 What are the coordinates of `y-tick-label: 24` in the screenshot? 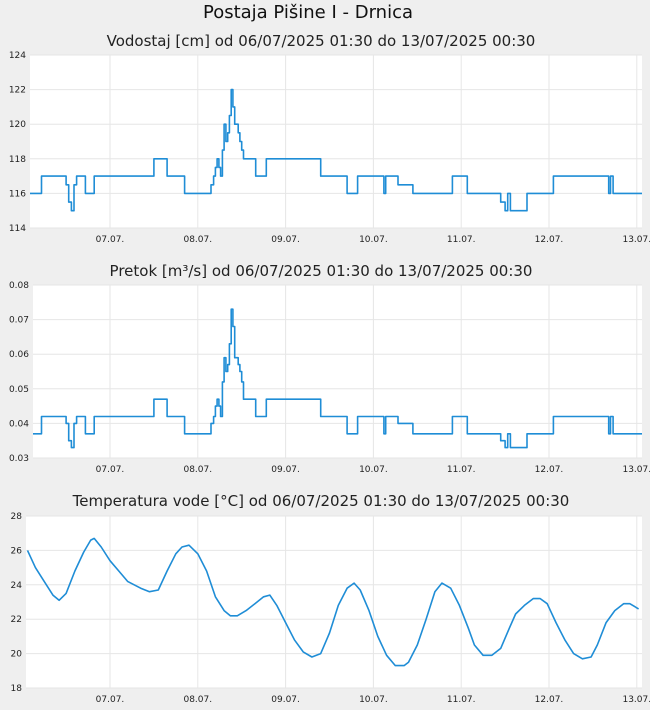 It's located at (17, 586).